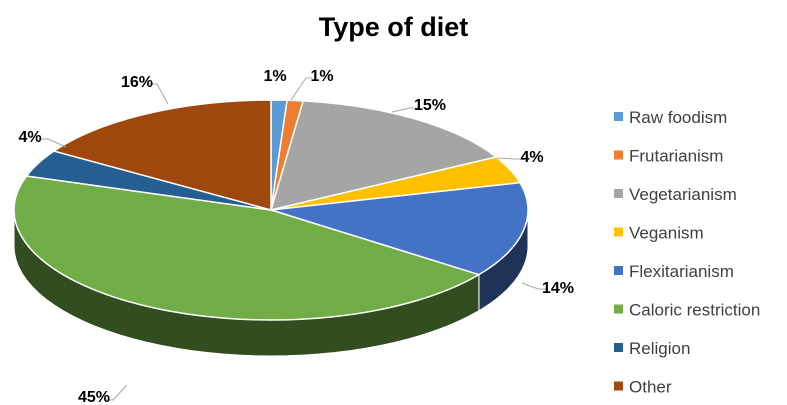 The image size is (787, 405). I want to click on legend-swatch-religion, so click(618, 347).